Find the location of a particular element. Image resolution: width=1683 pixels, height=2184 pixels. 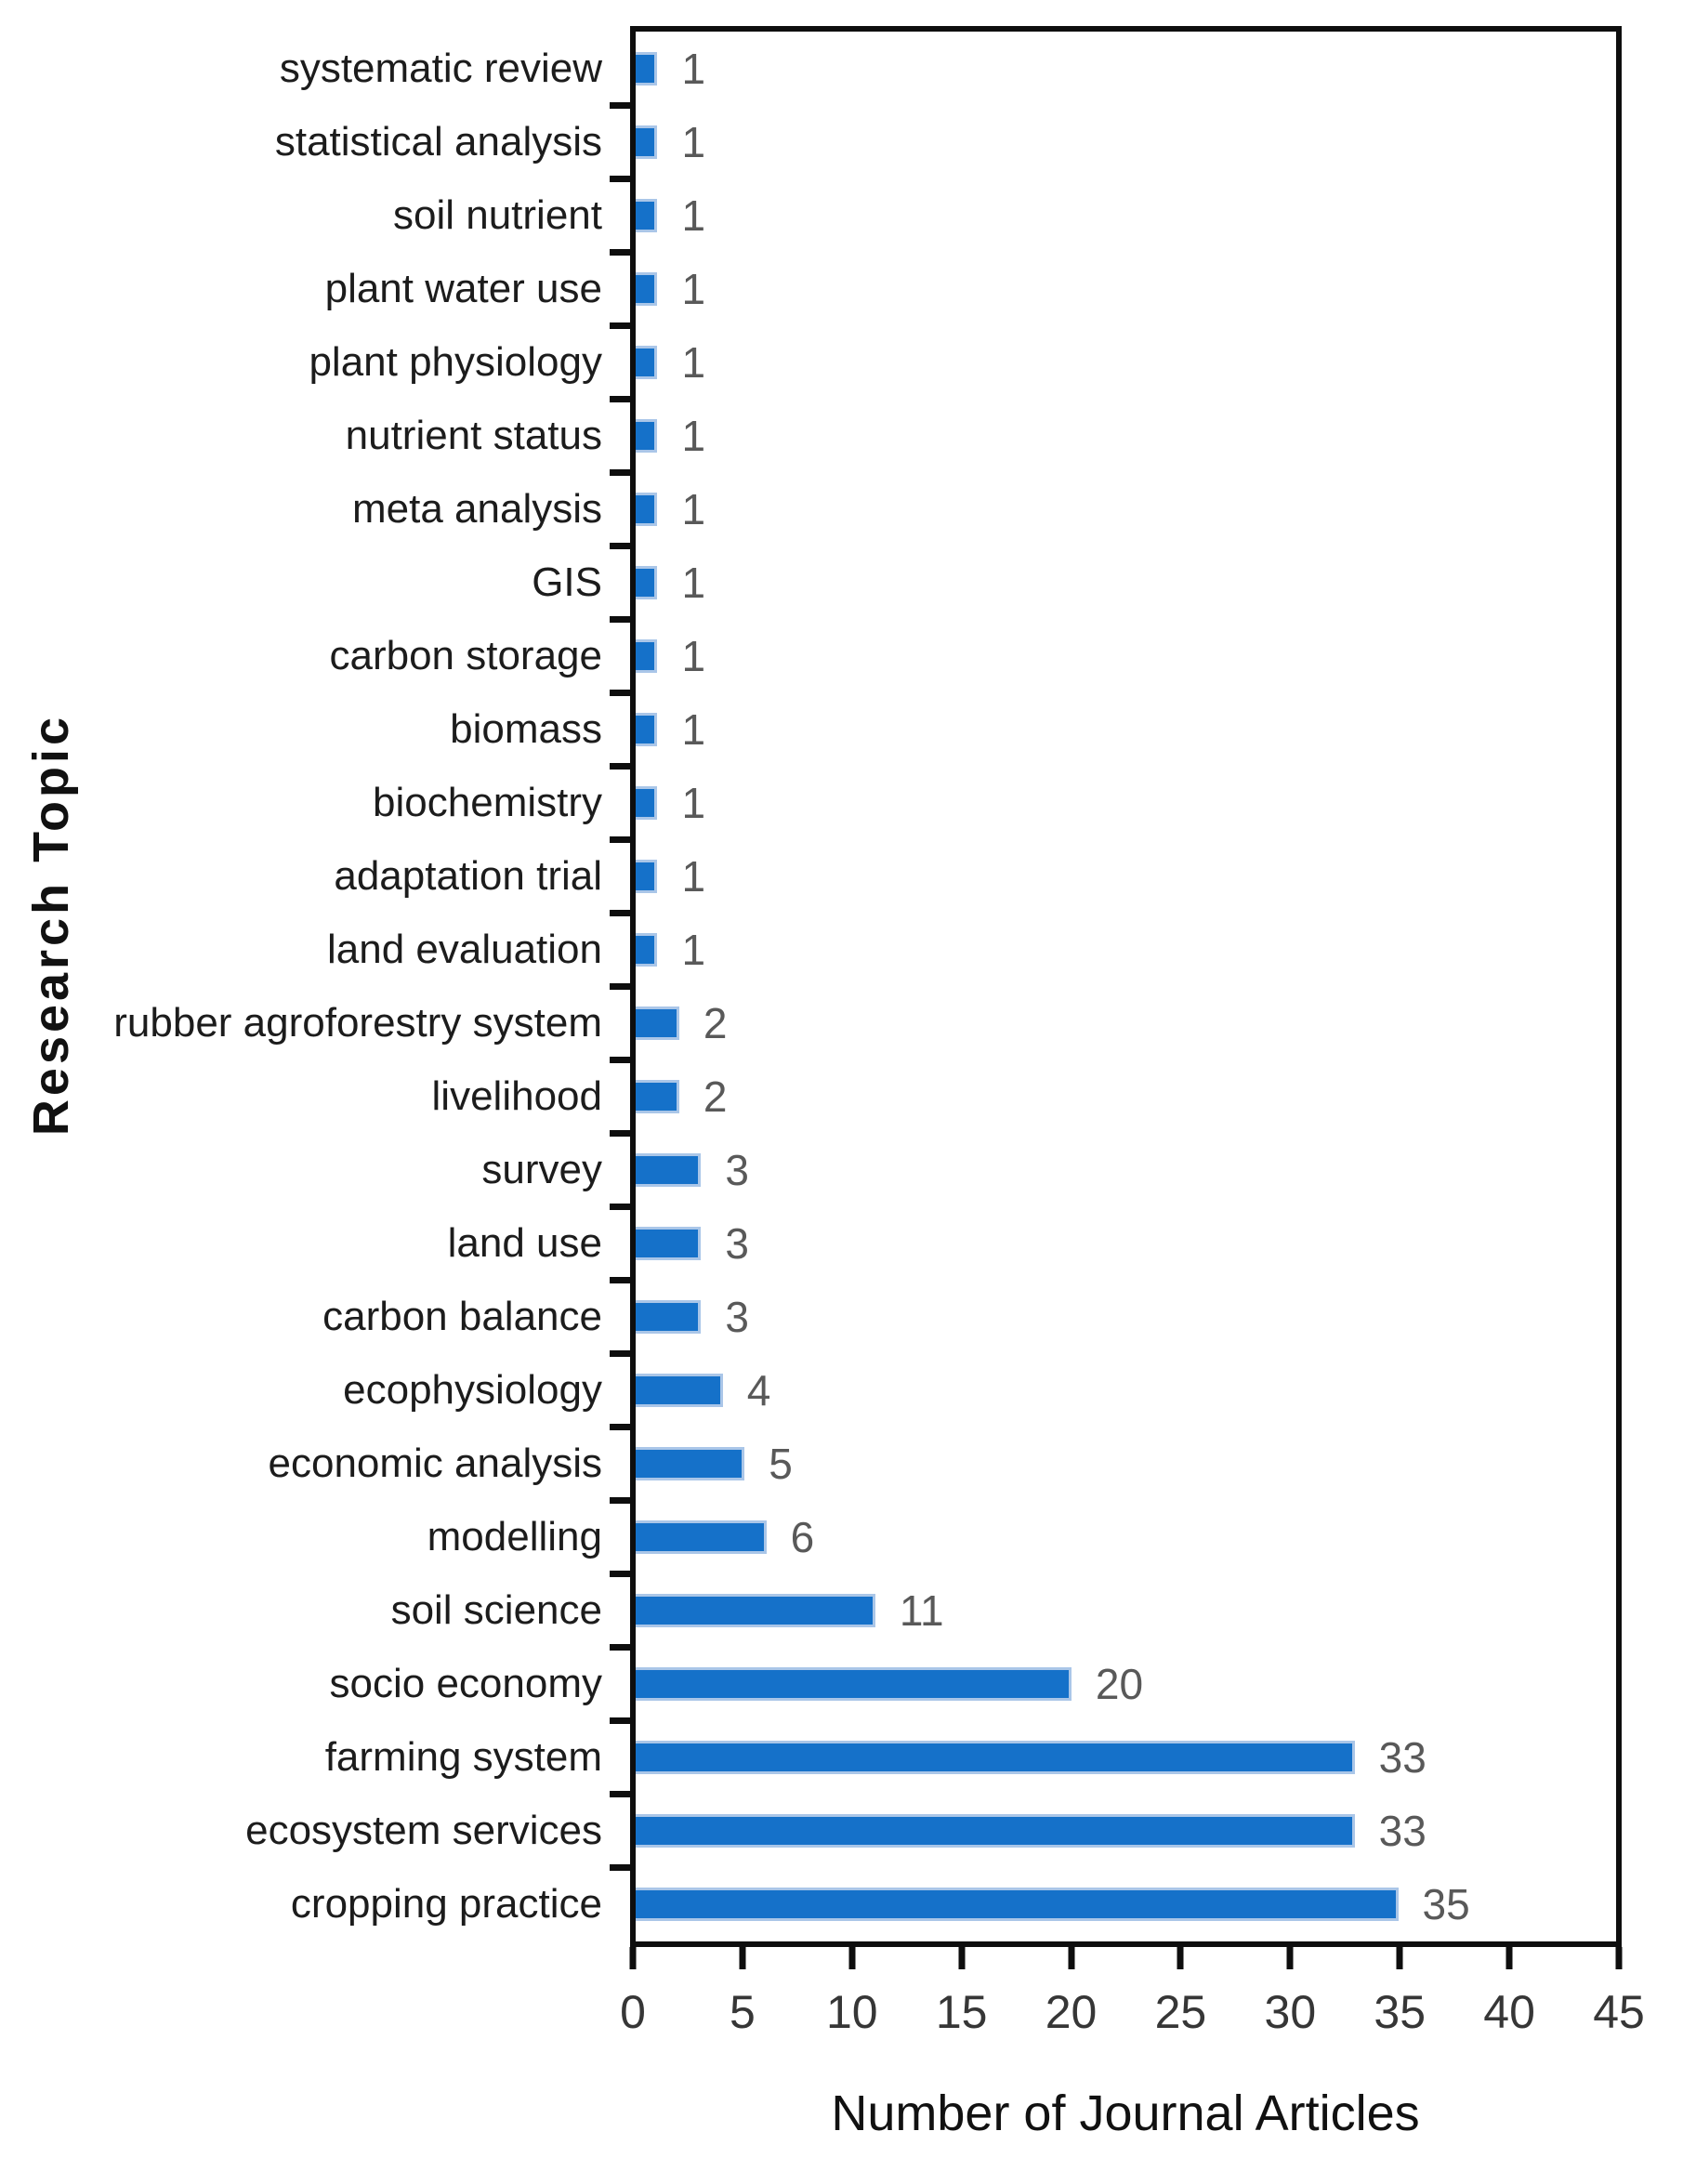

category-label: soil nutrient is located at coordinates (497, 214).